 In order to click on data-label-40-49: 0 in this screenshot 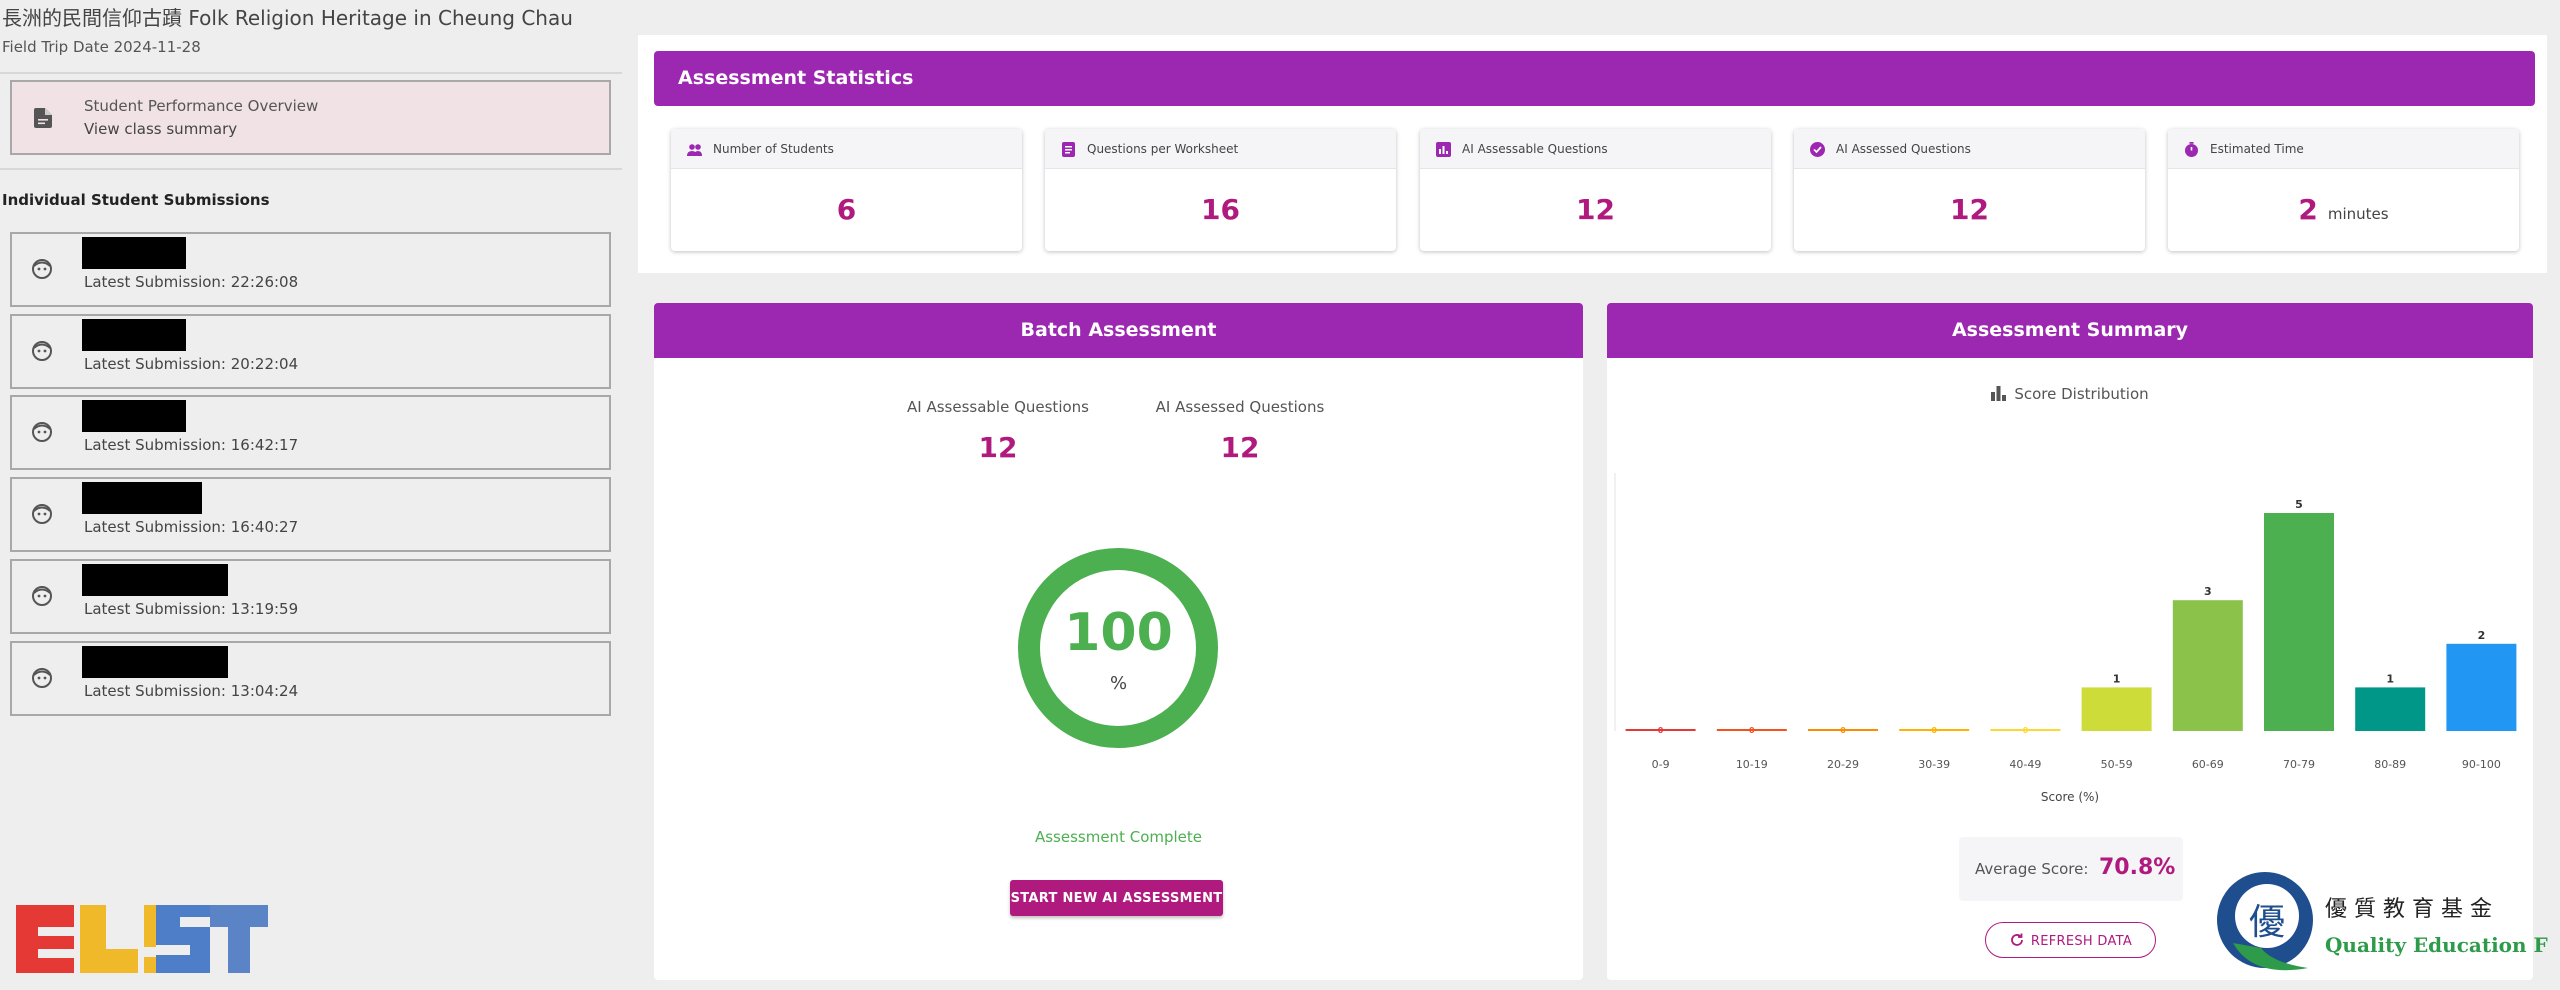, I will do `click(2026, 730)`.